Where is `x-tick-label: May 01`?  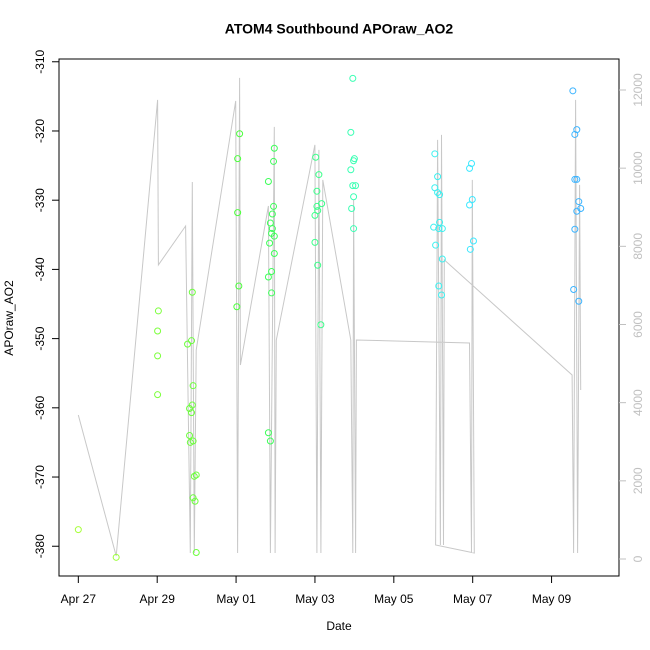
x-tick-label: May 01 is located at coordinates (236, 599).